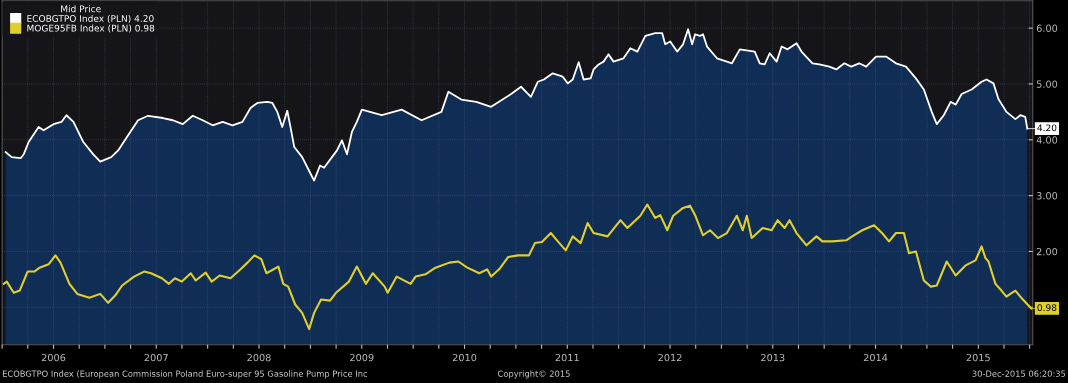 This screenshot has height=383, width=1068. I want to click on x-tick-label: 2012, so click(670, 357).